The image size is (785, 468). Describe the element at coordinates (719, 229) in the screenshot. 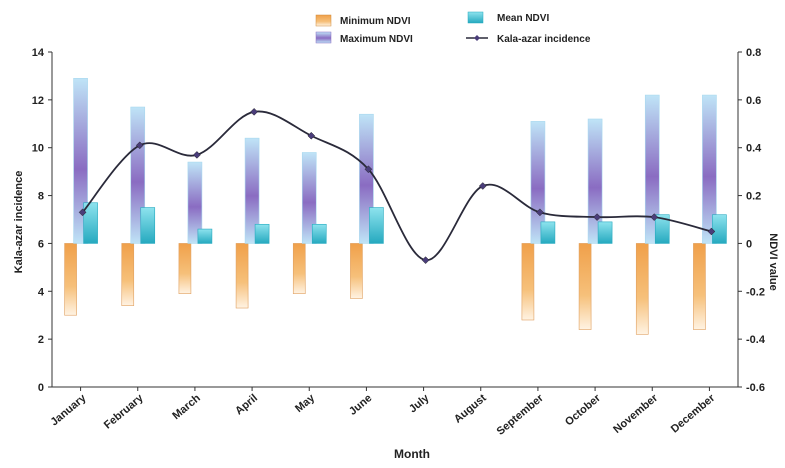

I see `bar-mean-ndvi-december` at that location.